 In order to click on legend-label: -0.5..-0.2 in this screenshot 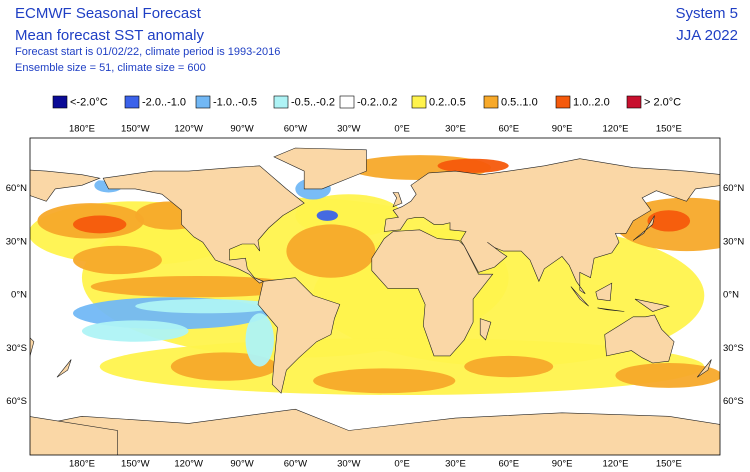, I will do `click(313, 102)`.